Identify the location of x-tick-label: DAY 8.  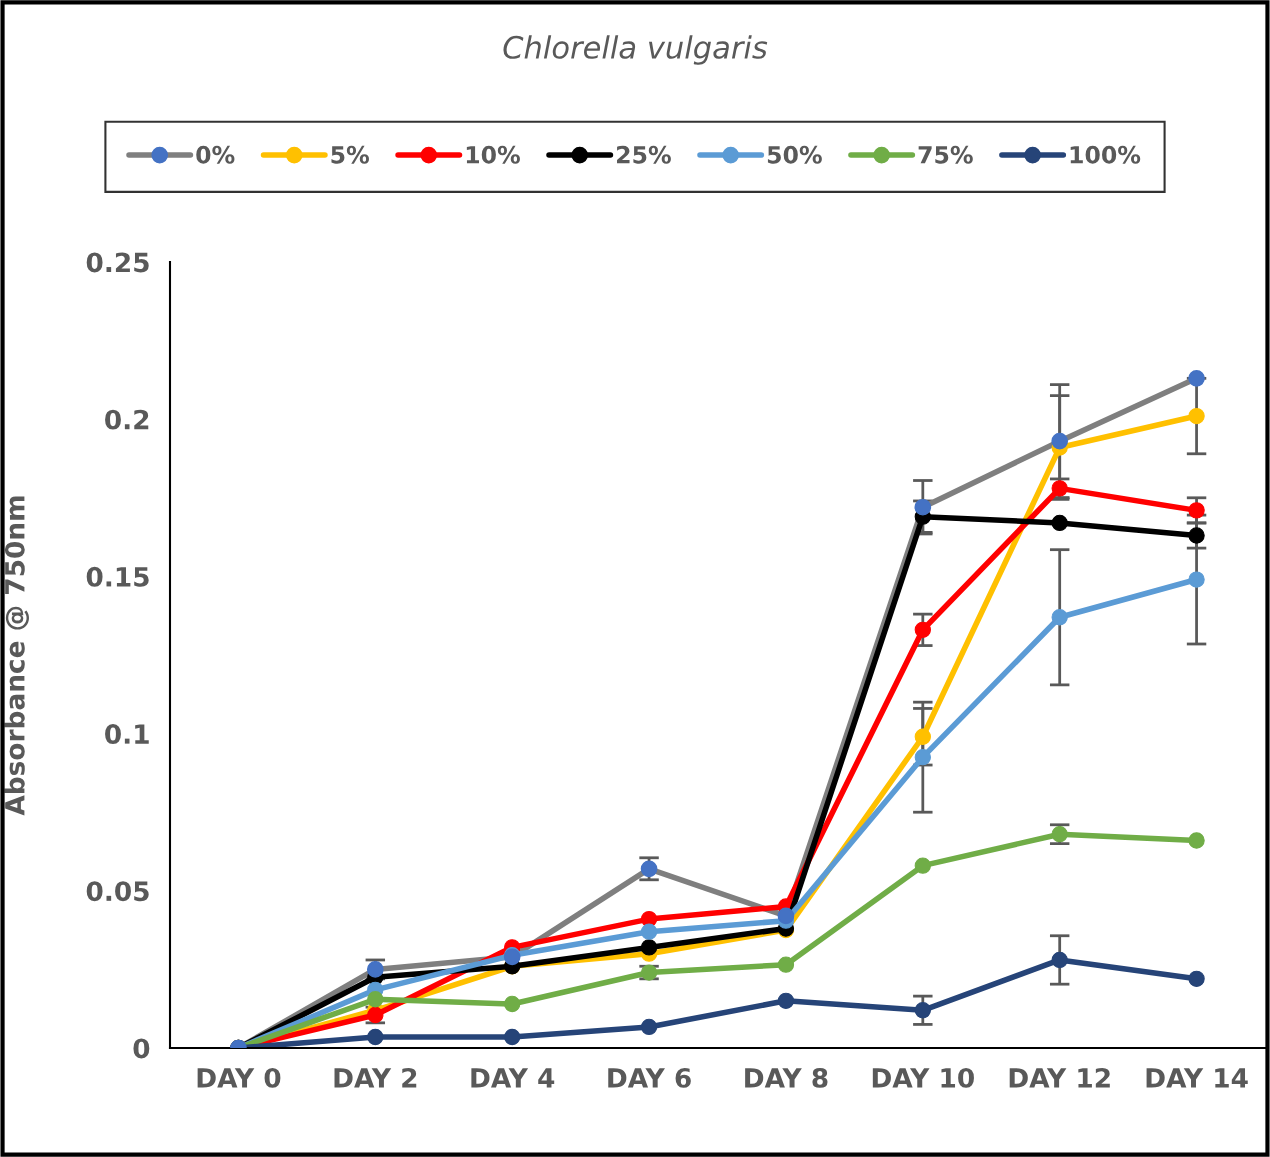
(786, 1077).